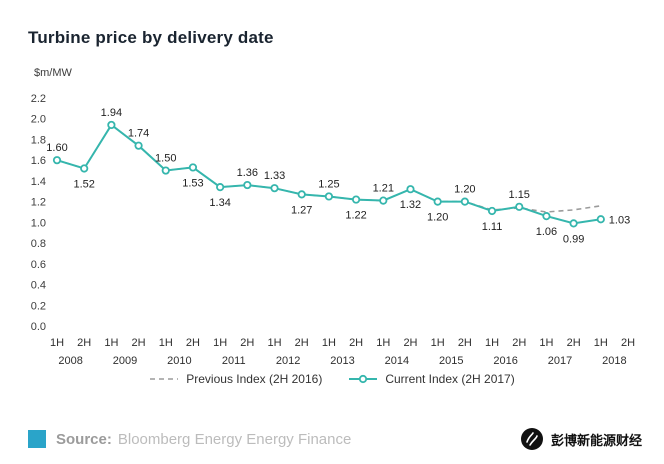 This screenshot has height=464, width=664. I want to click on y-tick-label: 1.0, so click(38, 223).